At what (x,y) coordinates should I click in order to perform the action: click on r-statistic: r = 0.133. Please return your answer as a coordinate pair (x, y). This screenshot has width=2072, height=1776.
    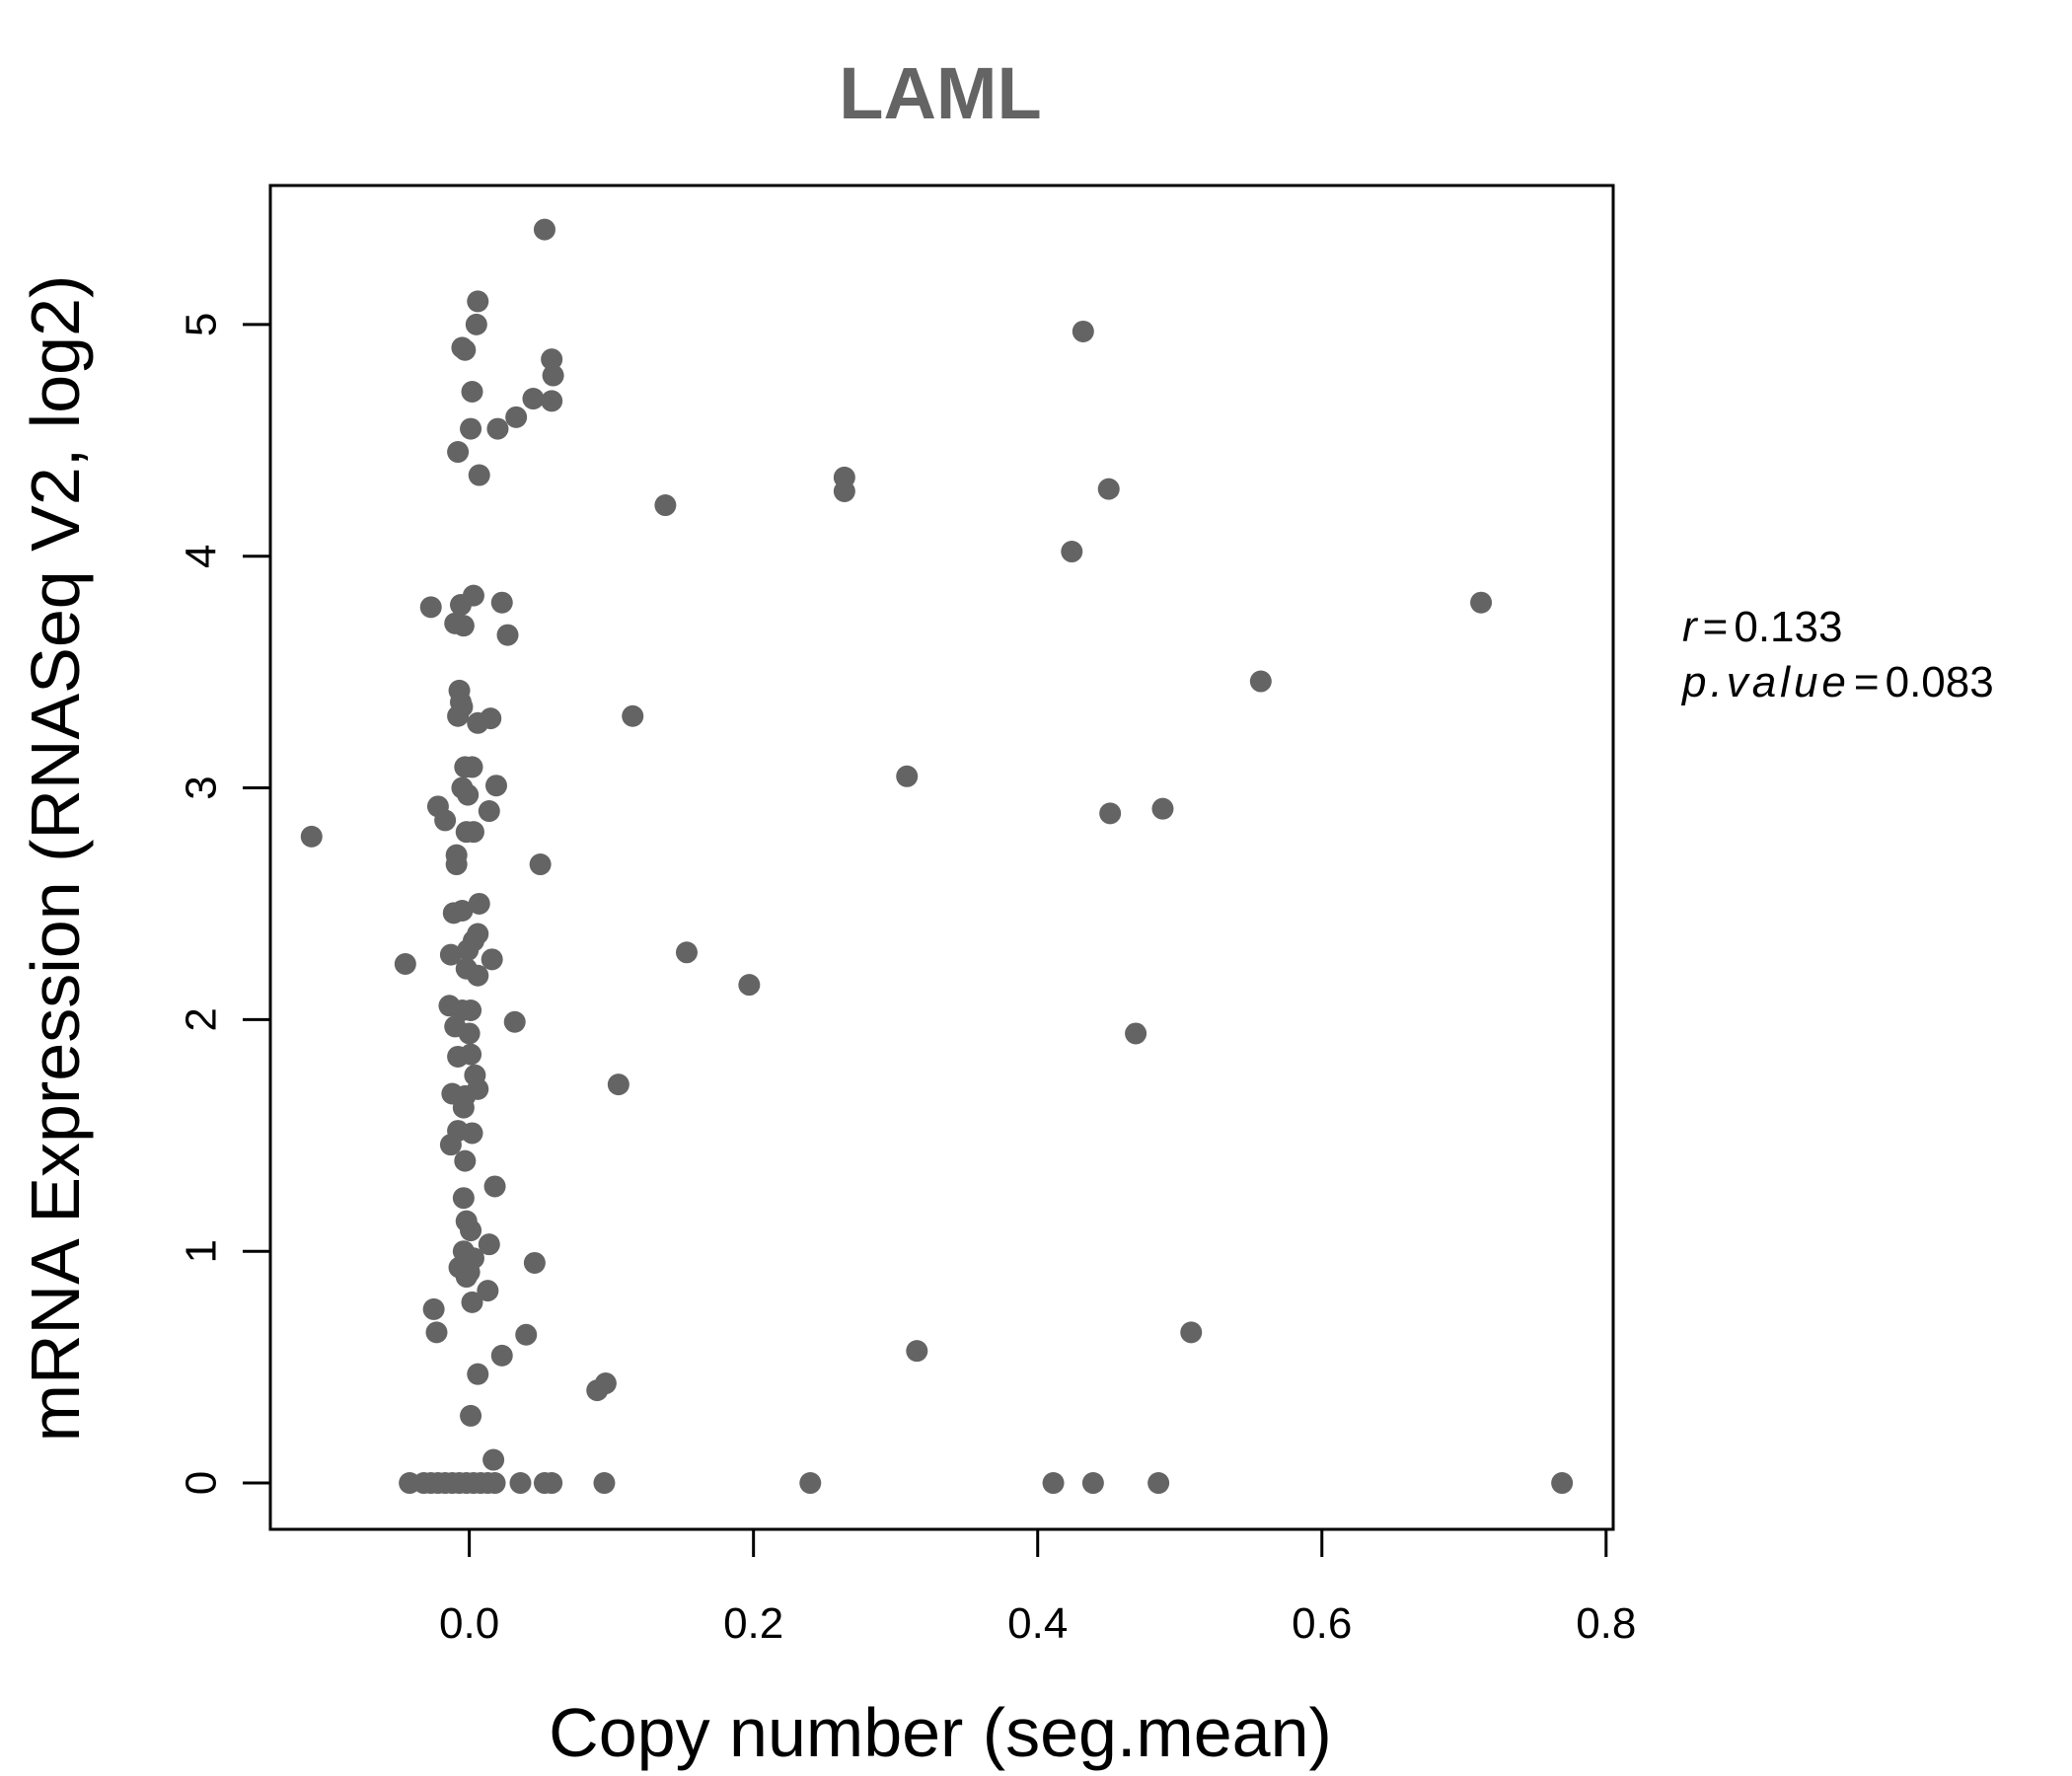
    Looking at the image, I should click on (1762, 627).